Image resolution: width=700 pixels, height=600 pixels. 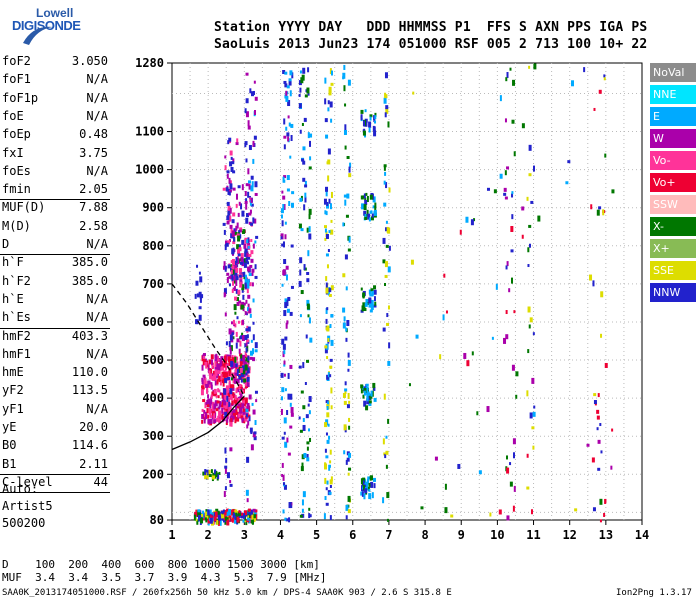 I want to click on param-name: yF2, so click(x=13, y=390).